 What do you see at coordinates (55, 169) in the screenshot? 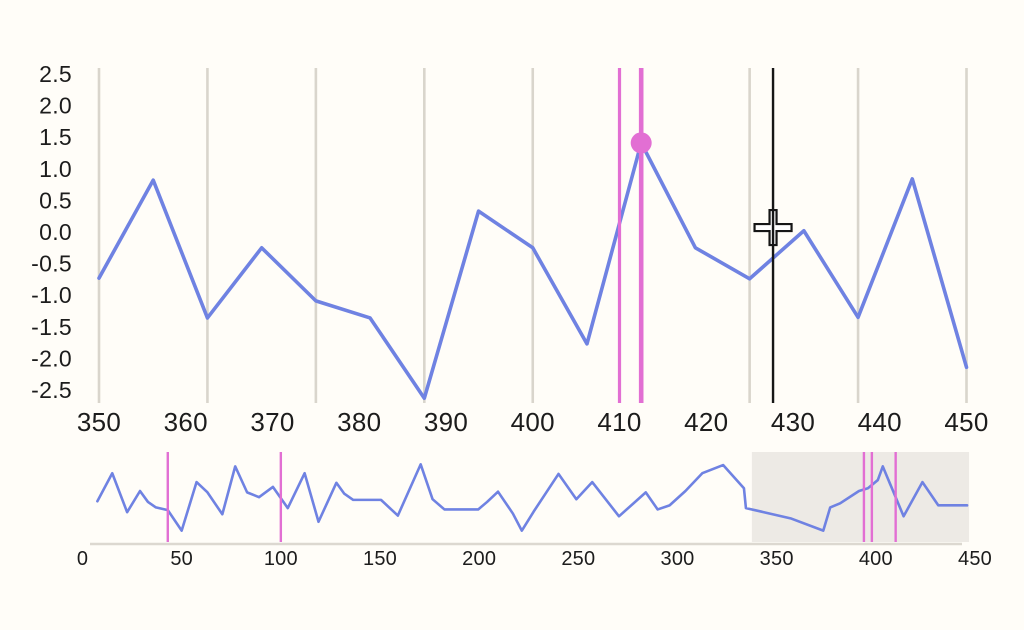
I see `y-tick-label: 1.0` at bounding box center [55, 169].